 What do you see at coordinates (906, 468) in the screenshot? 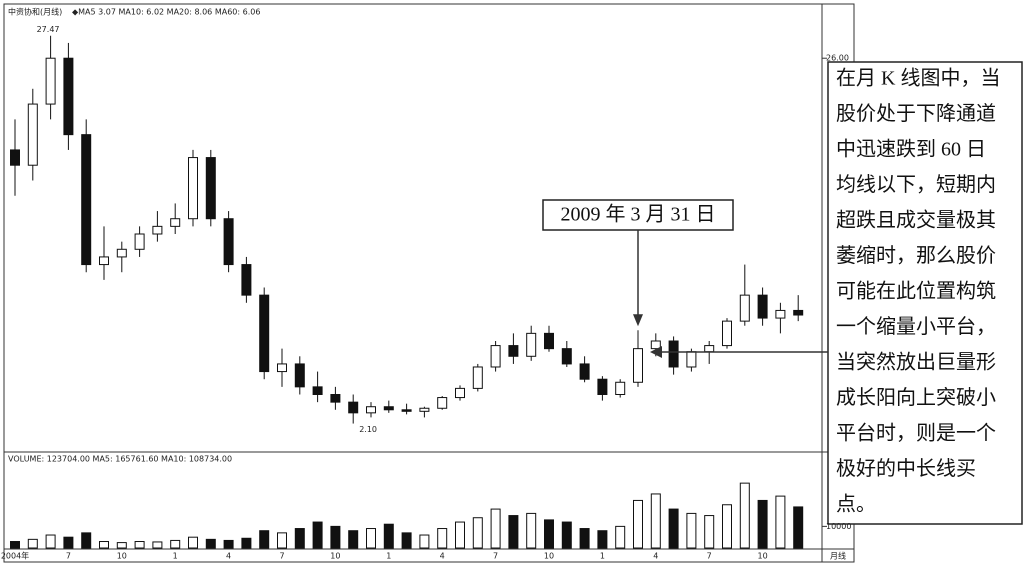
I see `note-line: 极好的中长线买` at bounding box center [906, 468].